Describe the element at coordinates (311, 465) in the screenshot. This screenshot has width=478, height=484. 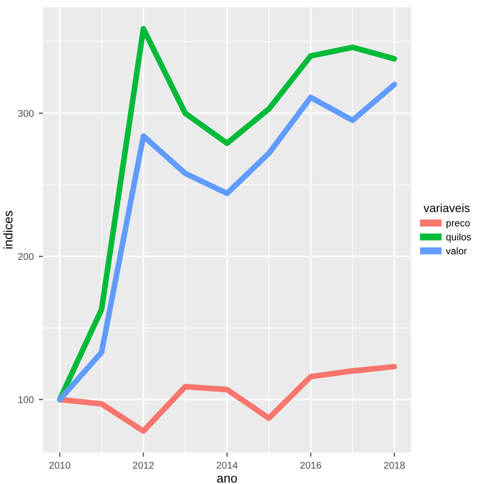
I see `x-tick-label: 2016` at that location.